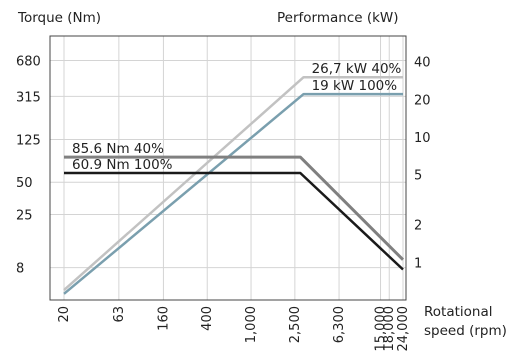  I want to click on x-tick-label: 63, so click(119, 314).